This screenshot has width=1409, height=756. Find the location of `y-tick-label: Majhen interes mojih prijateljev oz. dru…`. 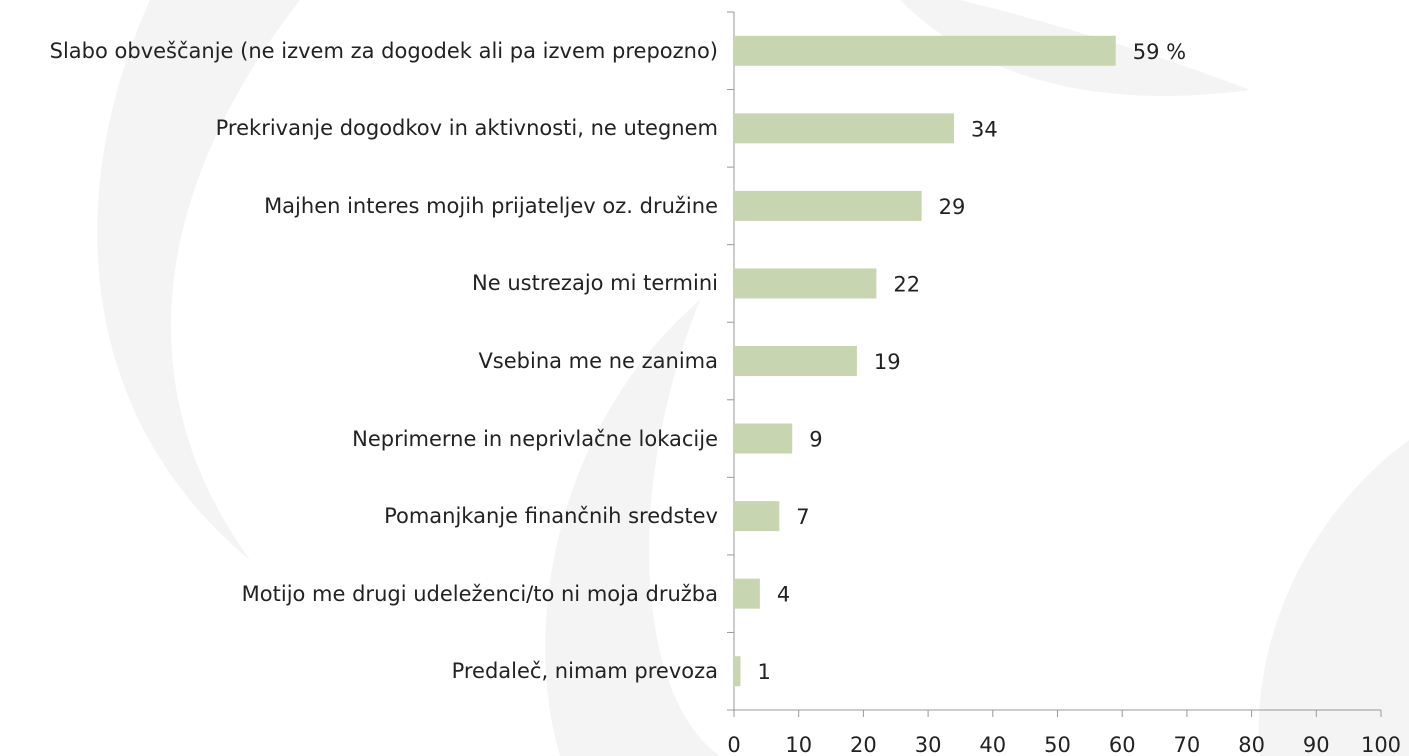

y-tick-label: Majhen interes mojih prijateljev oz. dru… is located at coordinates (491, 205).